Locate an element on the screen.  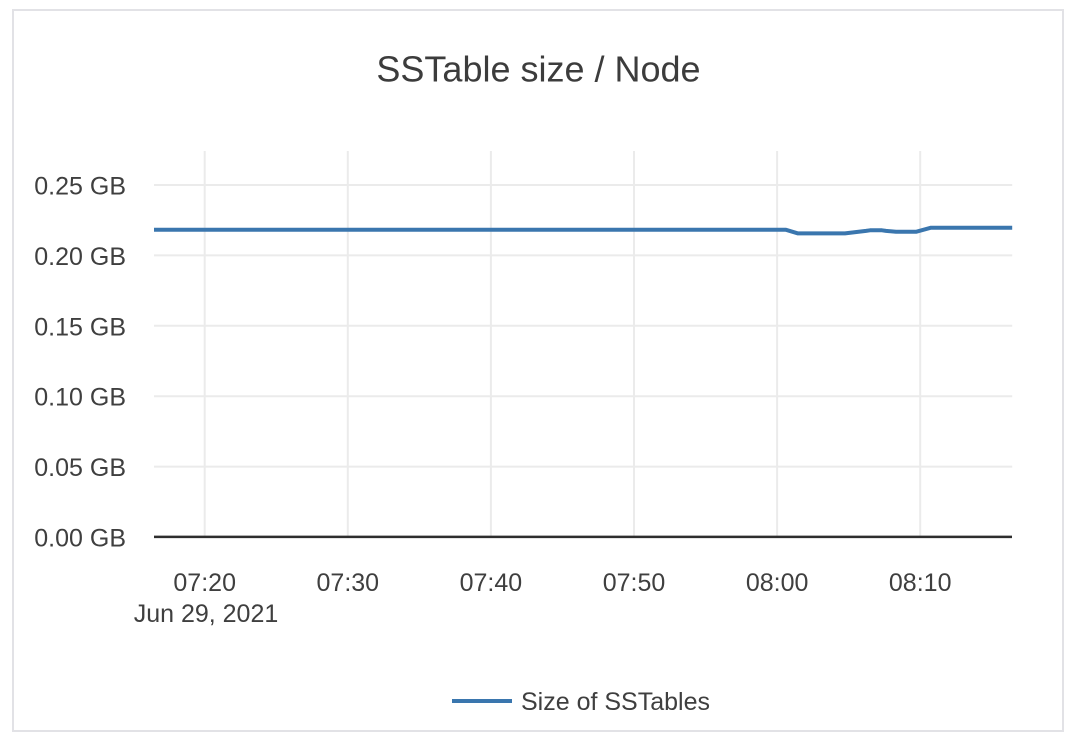
svg-text: 07:50 is located at coordinates (634, 583).